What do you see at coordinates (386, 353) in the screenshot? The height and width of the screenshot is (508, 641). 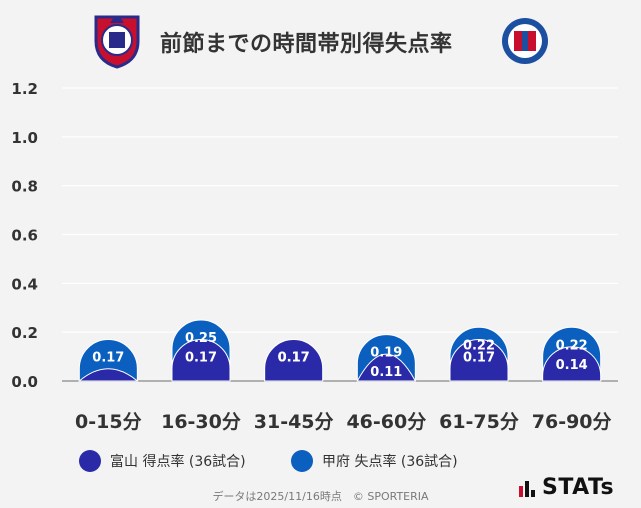 I see `data-label-away: 0.19` at bounding box center [386, 353].